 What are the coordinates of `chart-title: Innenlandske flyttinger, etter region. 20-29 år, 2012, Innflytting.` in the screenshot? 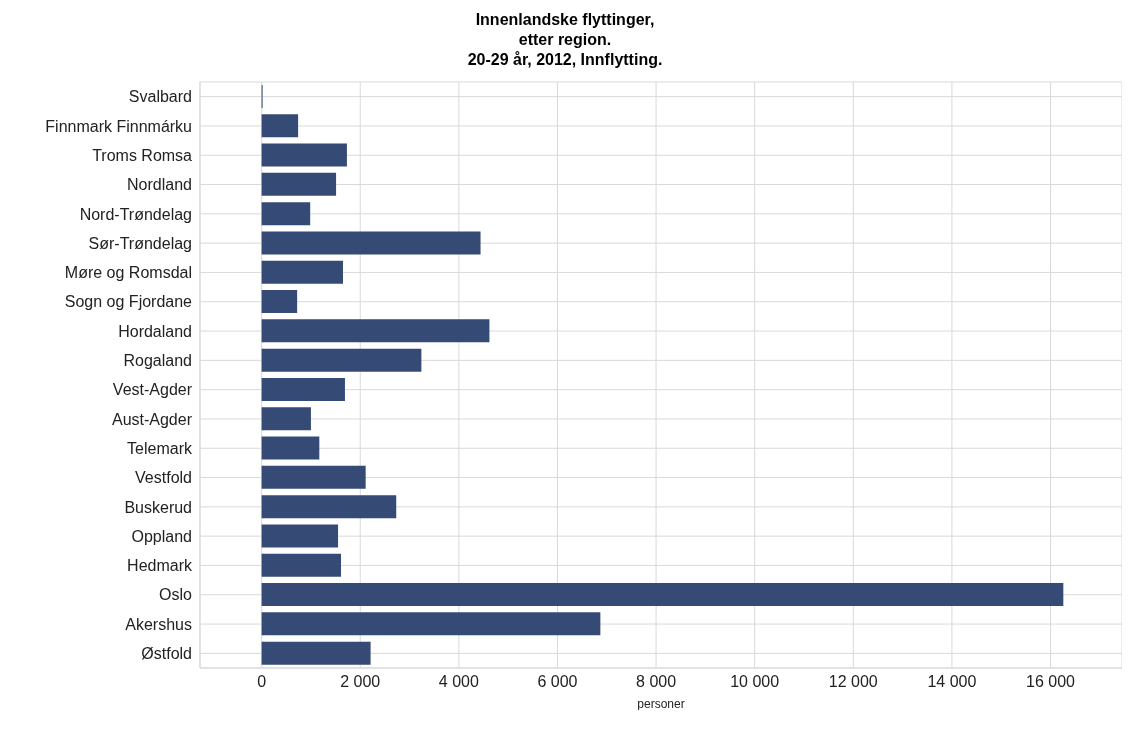 It's located at (565, 40).